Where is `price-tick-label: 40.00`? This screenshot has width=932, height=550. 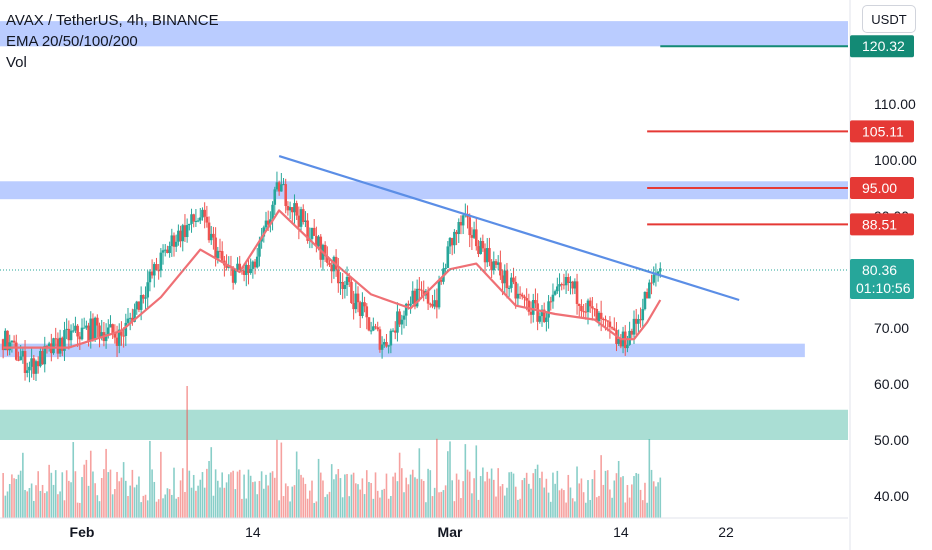
price-tick-label: 40.00 is located at coordinates (891, 496).